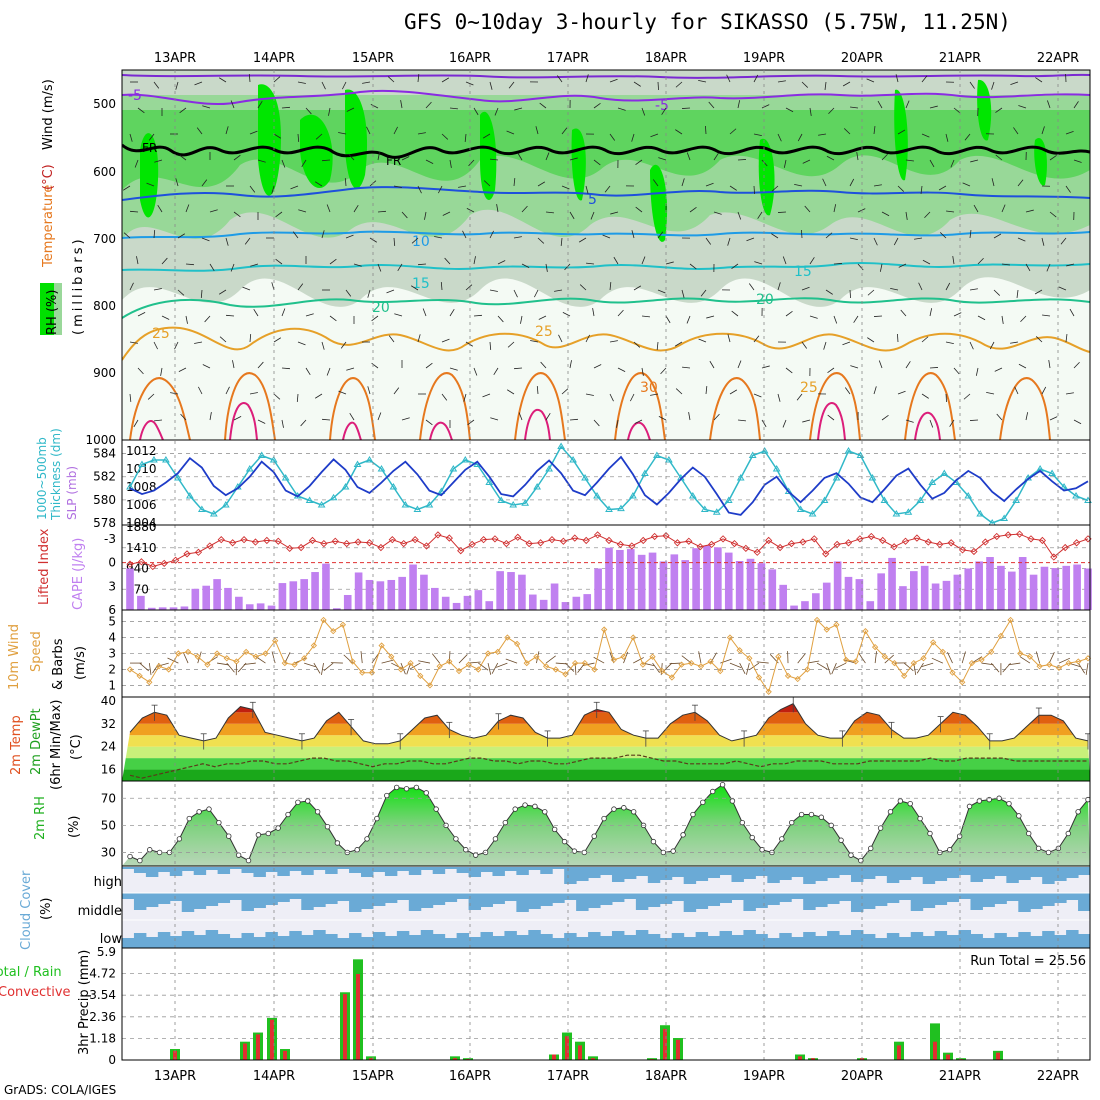 This screenshot has height=1100, width=1100. I want to click on lifted-index-series-line, so click(609, 550).